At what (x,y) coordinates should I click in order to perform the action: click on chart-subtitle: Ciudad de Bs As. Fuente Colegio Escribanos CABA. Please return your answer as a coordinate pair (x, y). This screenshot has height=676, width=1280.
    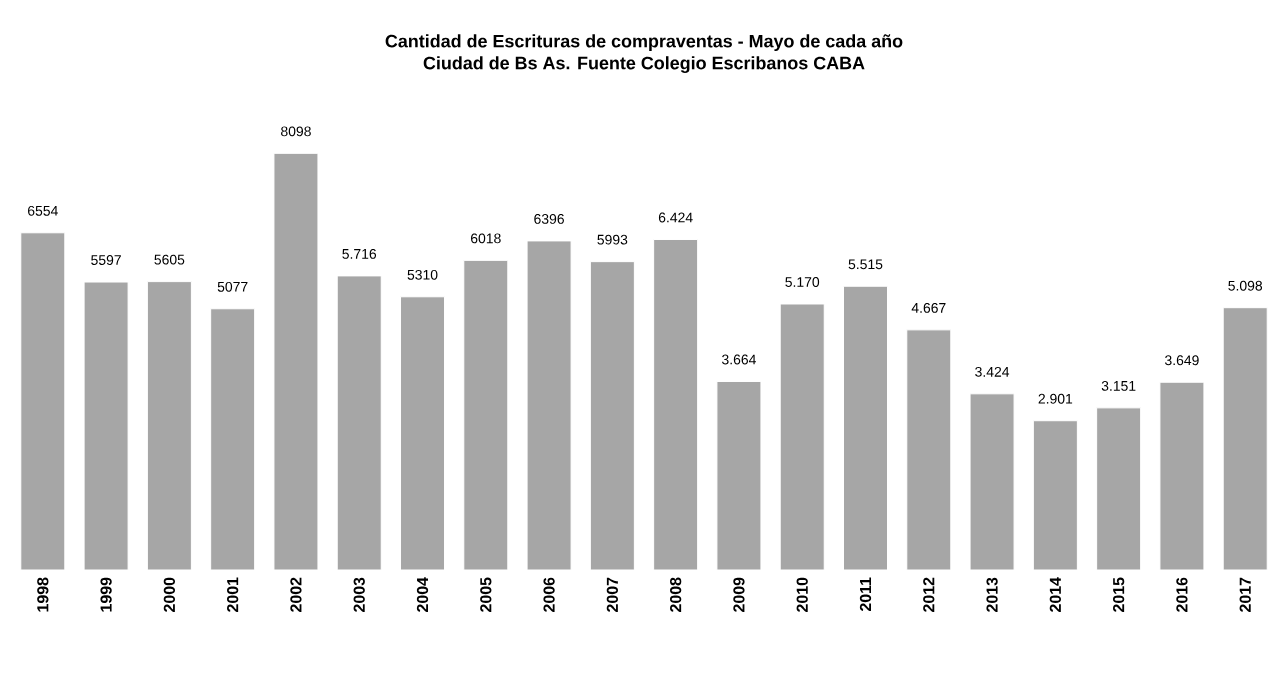
    Looking at the image, I should click on (644, 65).